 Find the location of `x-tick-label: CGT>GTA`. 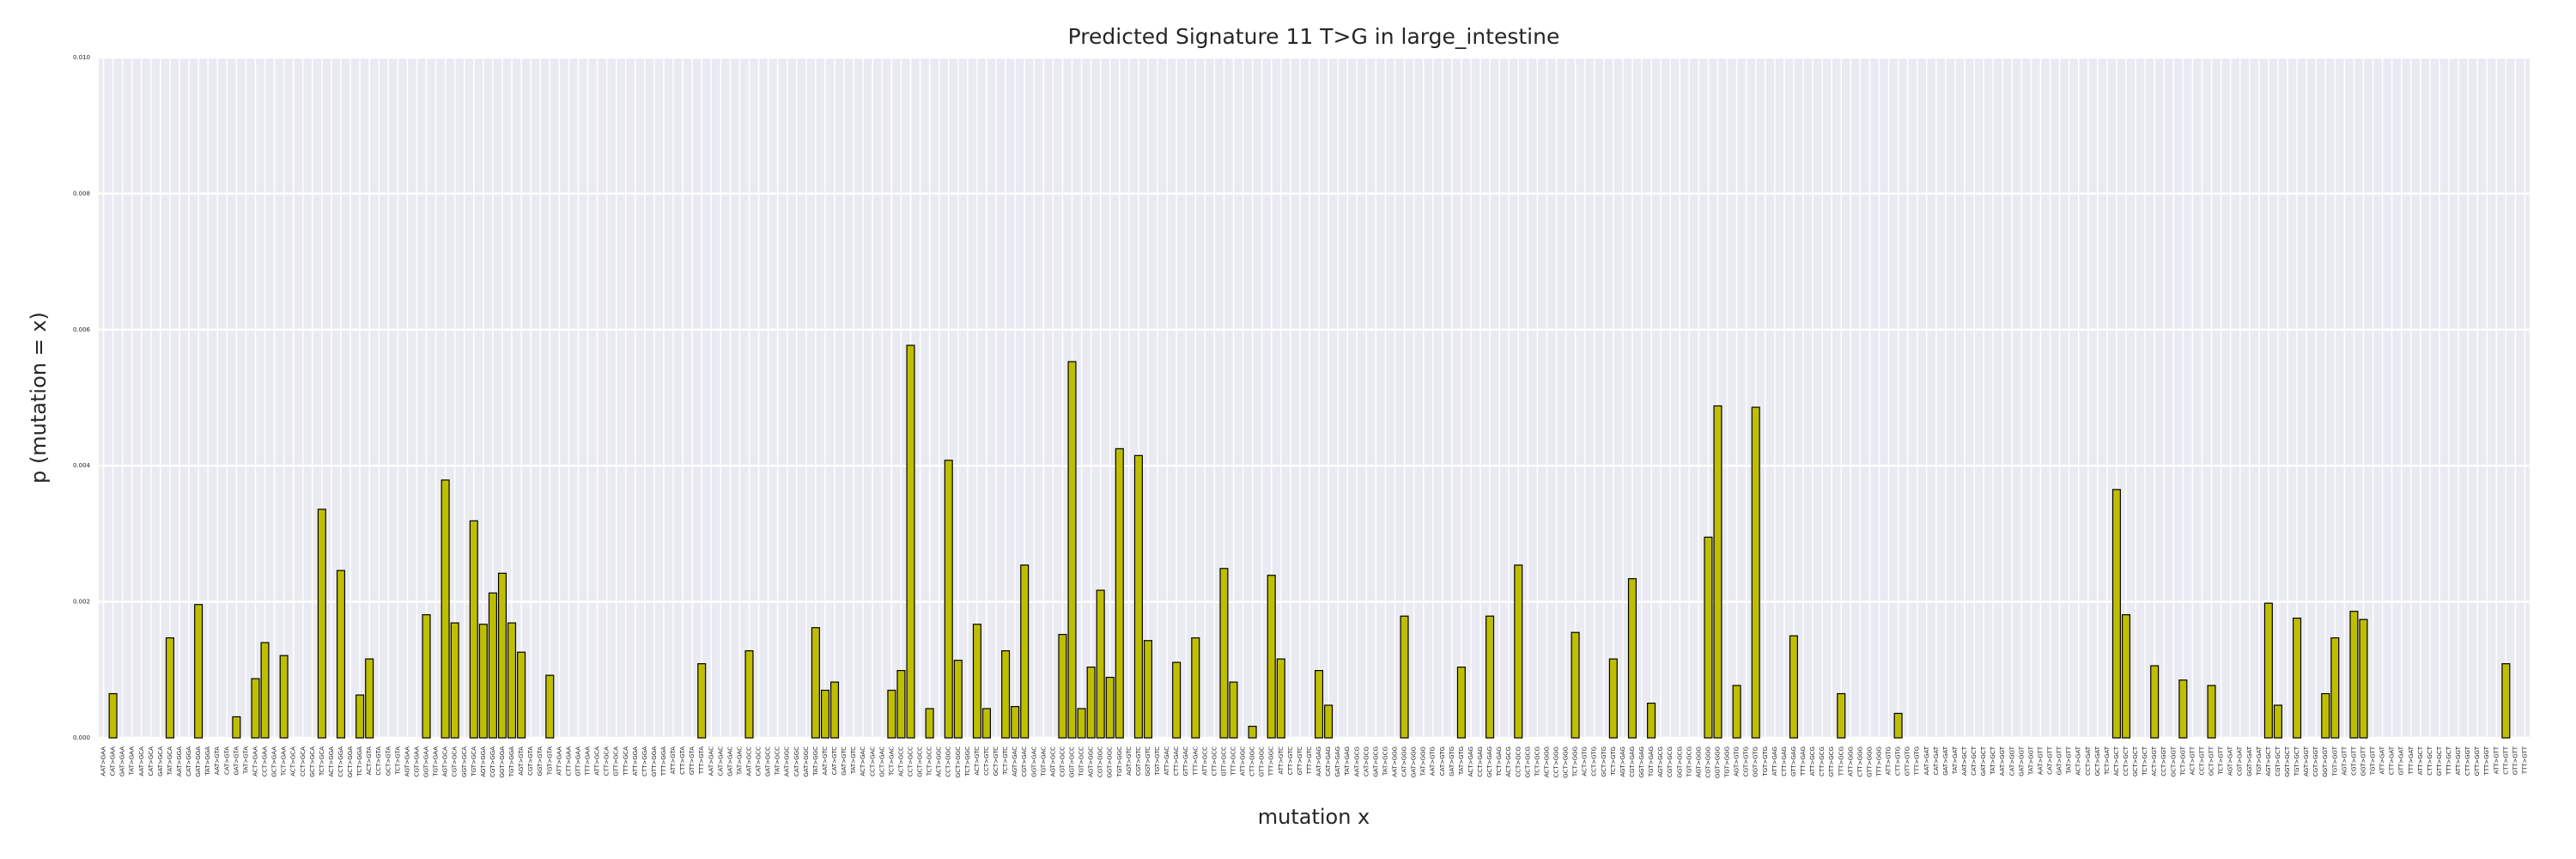

x-tick-label: CGT>GTA is located at coordinates (530, 761).